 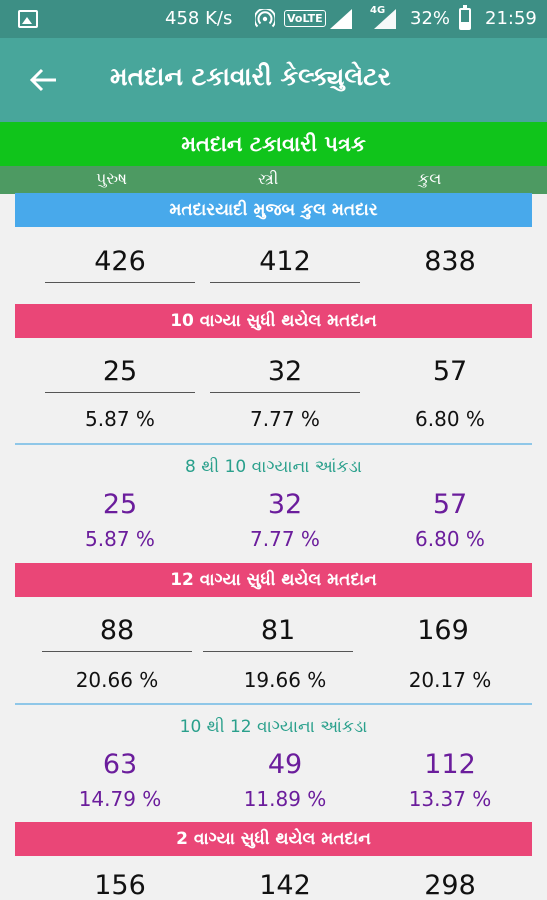 I want to click on till-2-total-value: 298, so click(x=450, y=885).